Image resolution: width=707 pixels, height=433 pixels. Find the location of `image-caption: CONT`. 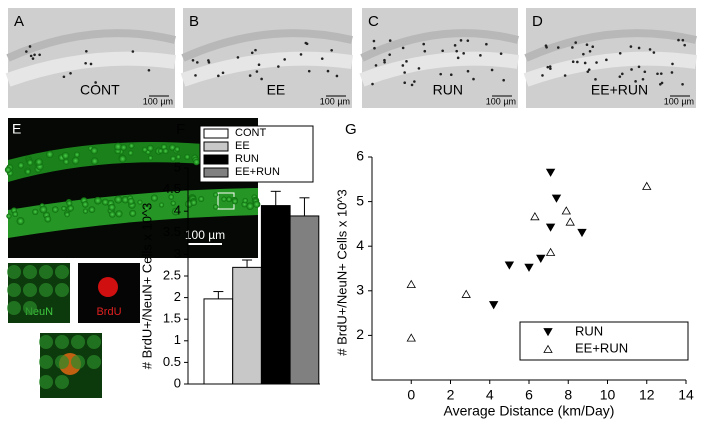

image-caption: CONT is located at coordinates (100, 90).